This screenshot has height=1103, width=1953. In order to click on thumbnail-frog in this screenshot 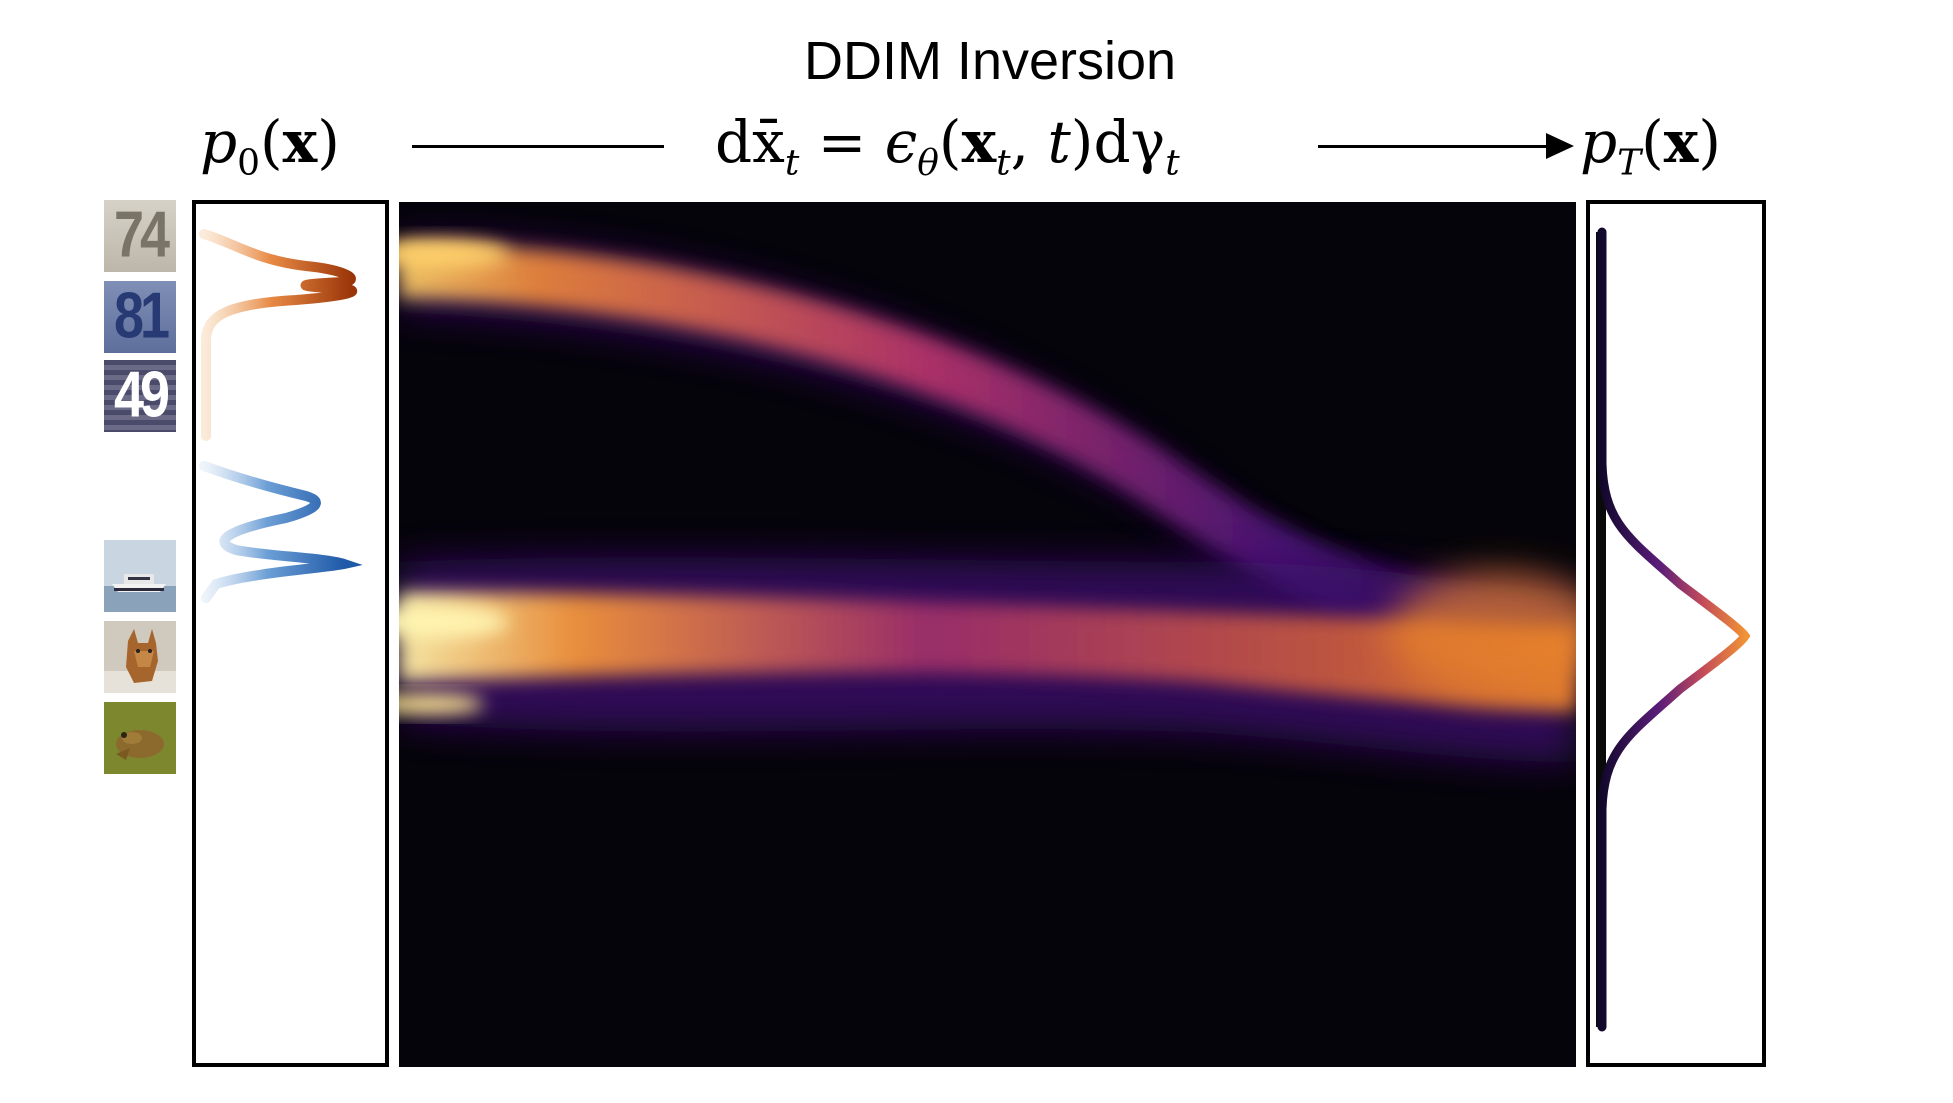, I will do `click(140, 738)`.